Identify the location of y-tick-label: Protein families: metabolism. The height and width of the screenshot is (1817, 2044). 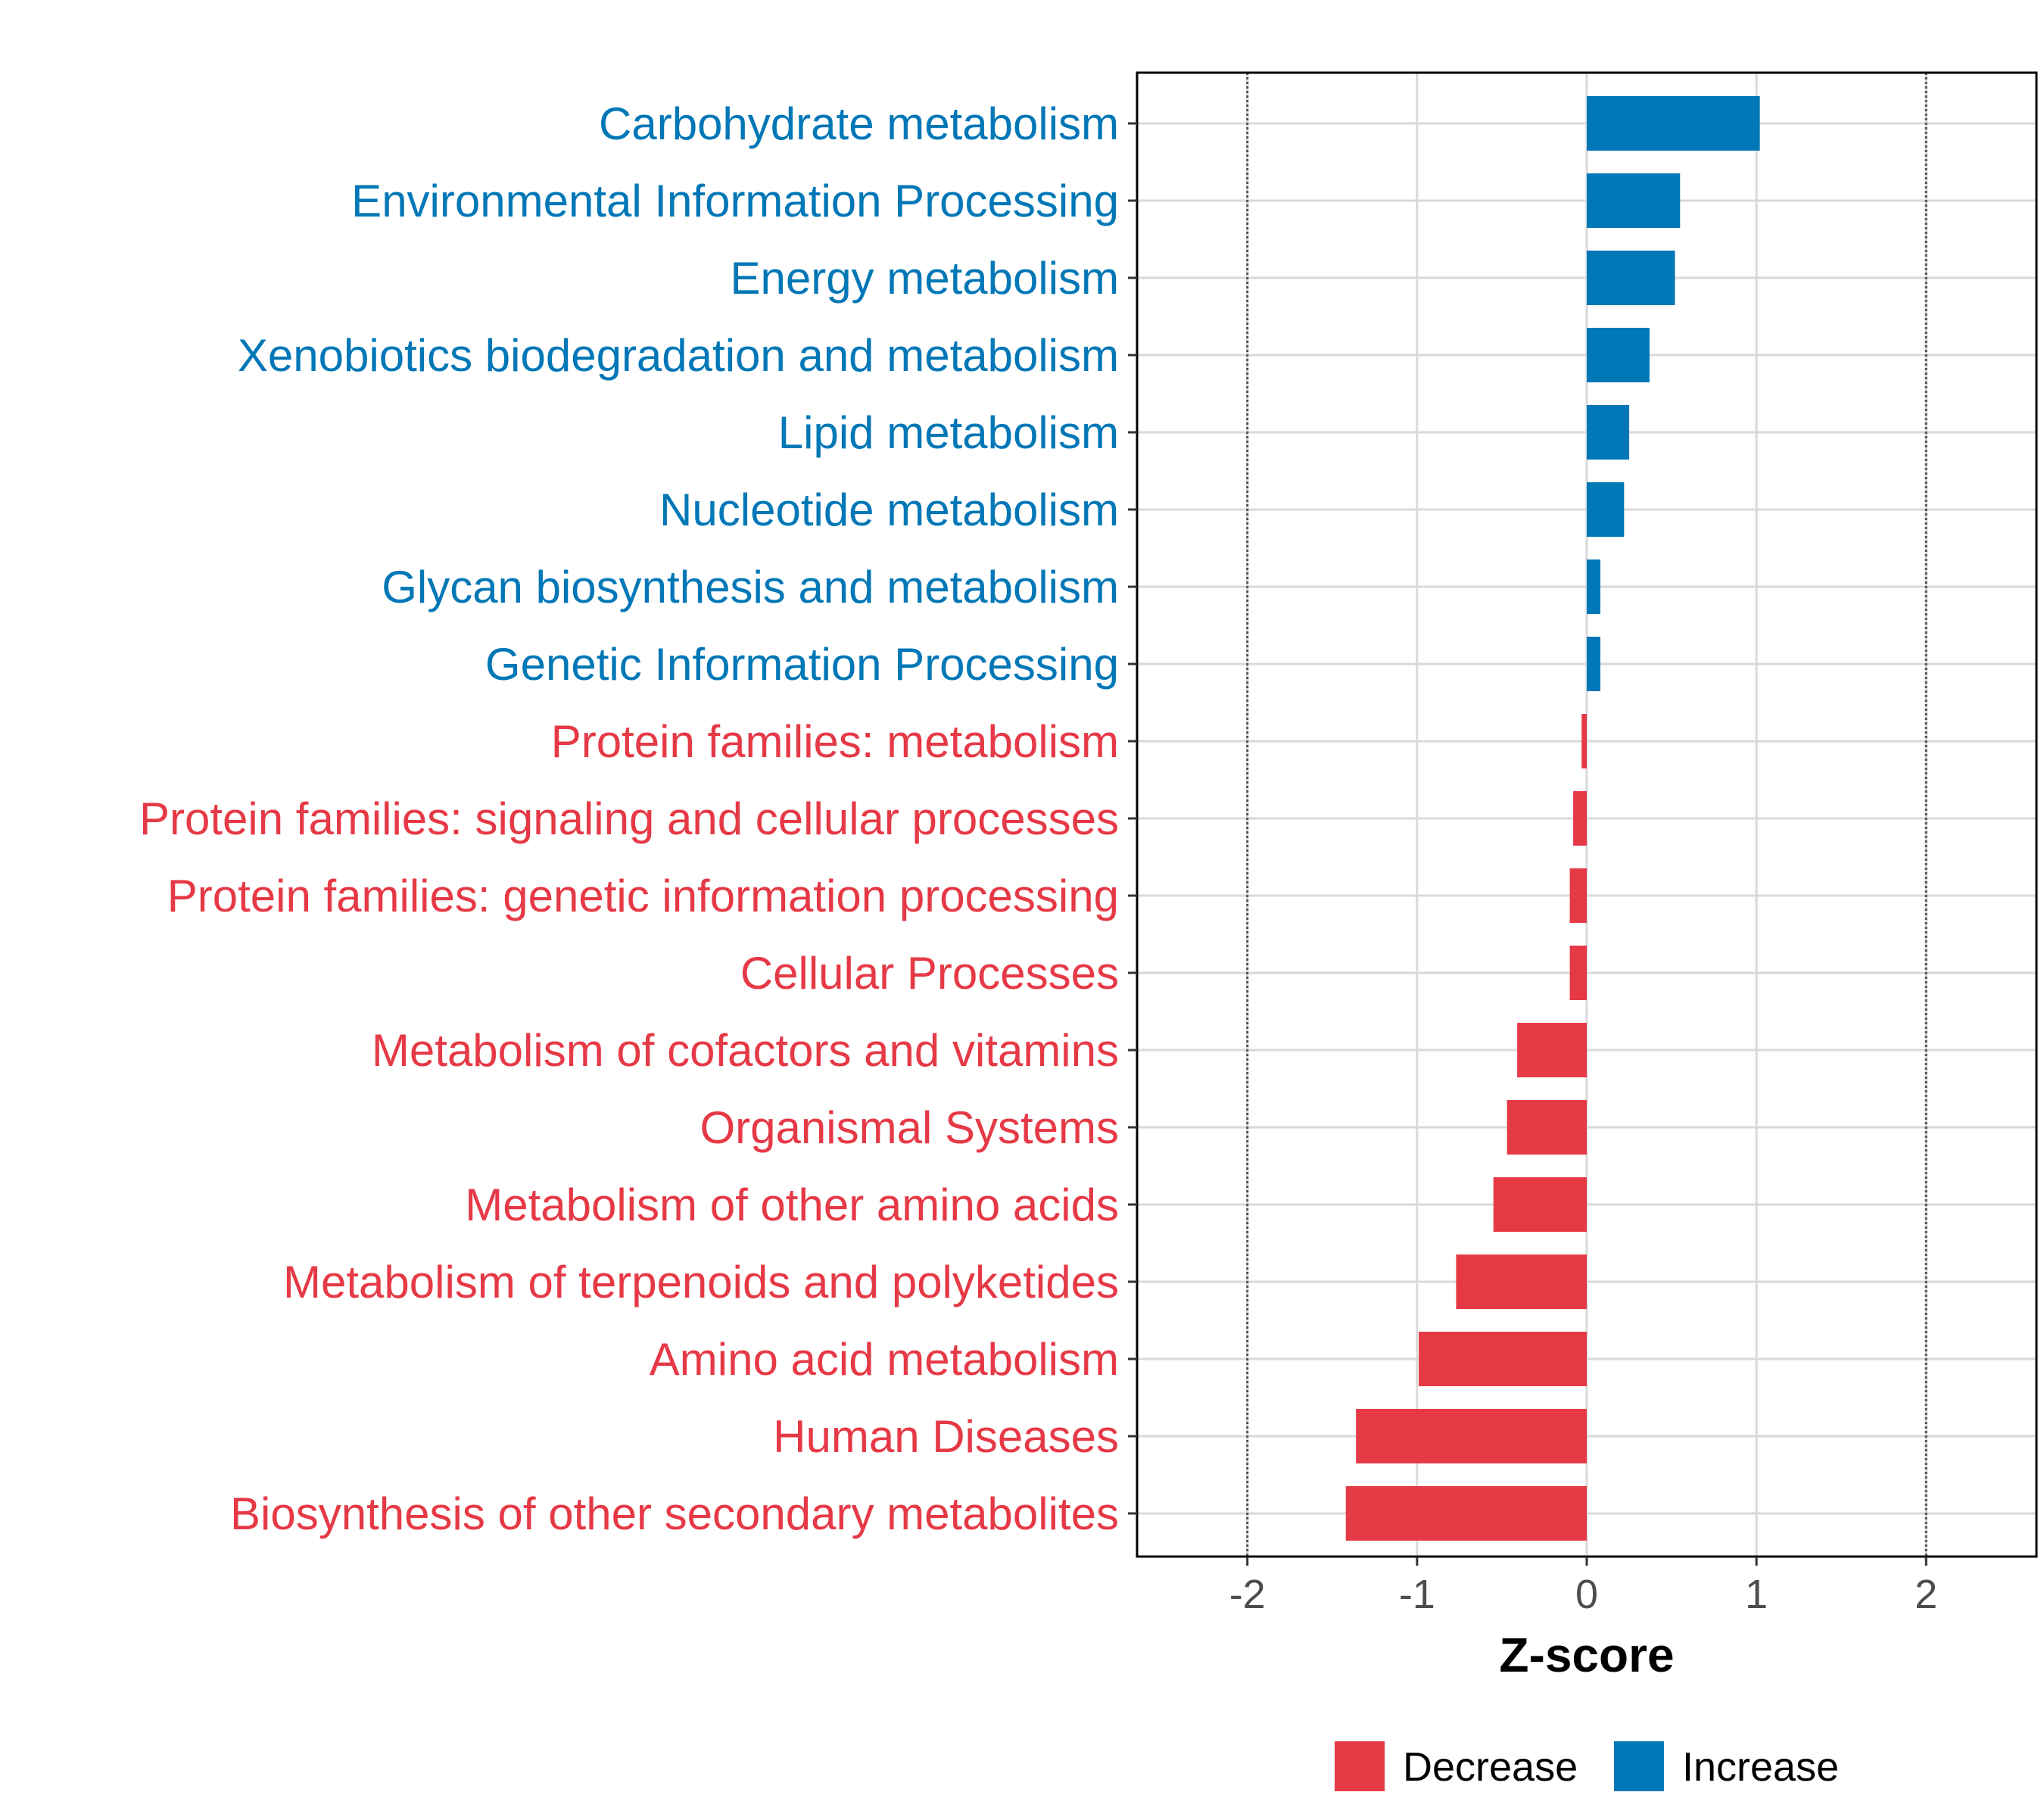
(835, 741).